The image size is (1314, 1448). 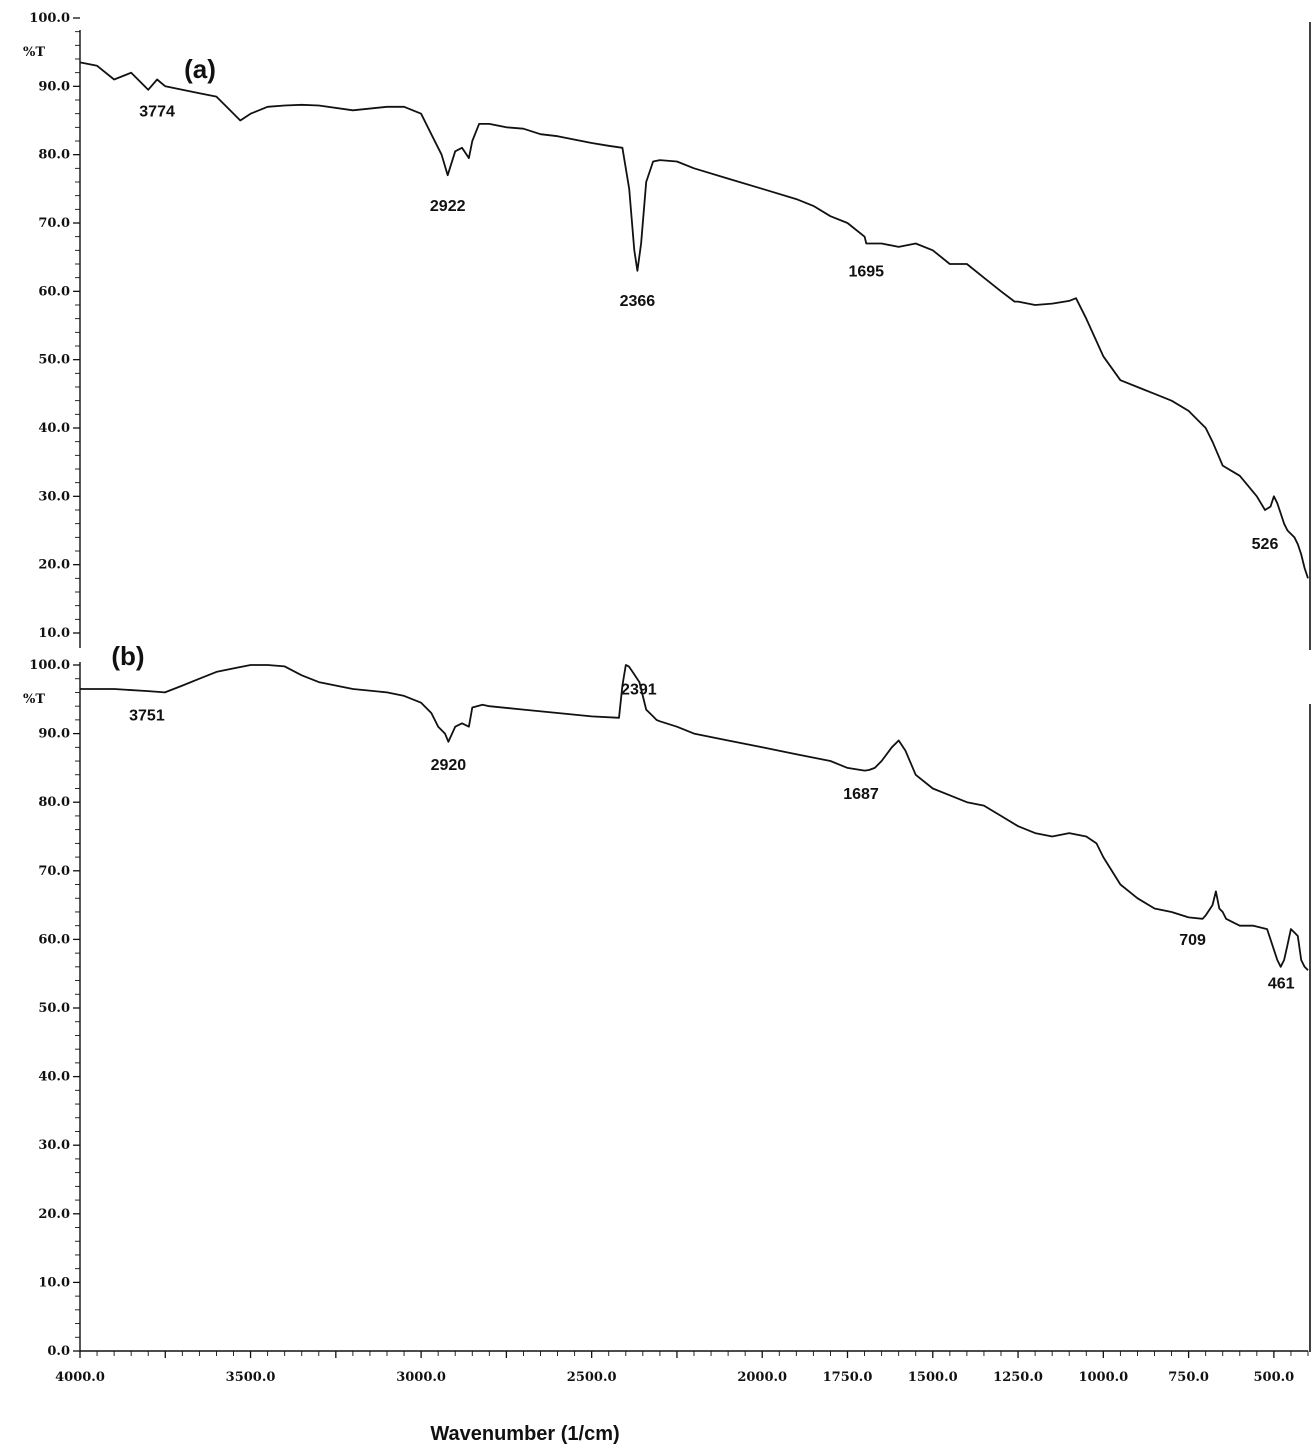 I want to click on x-tick-label: 1750.0, so click(x=848, y=1377).